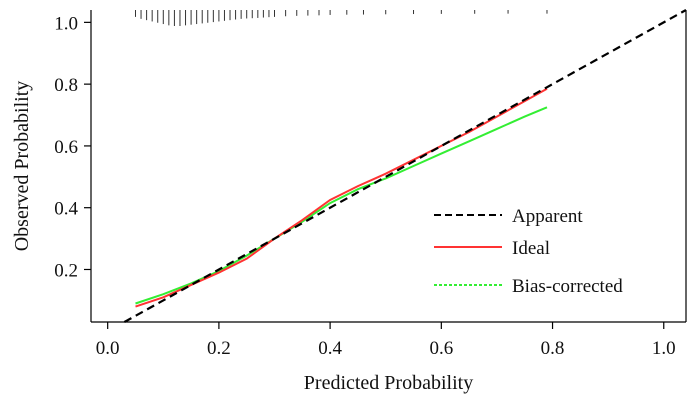 The image size is (688, 398). Describe the element at coordinates (330, 348) in the screenshot. I see `x-tick-label: 0.4` at that location.